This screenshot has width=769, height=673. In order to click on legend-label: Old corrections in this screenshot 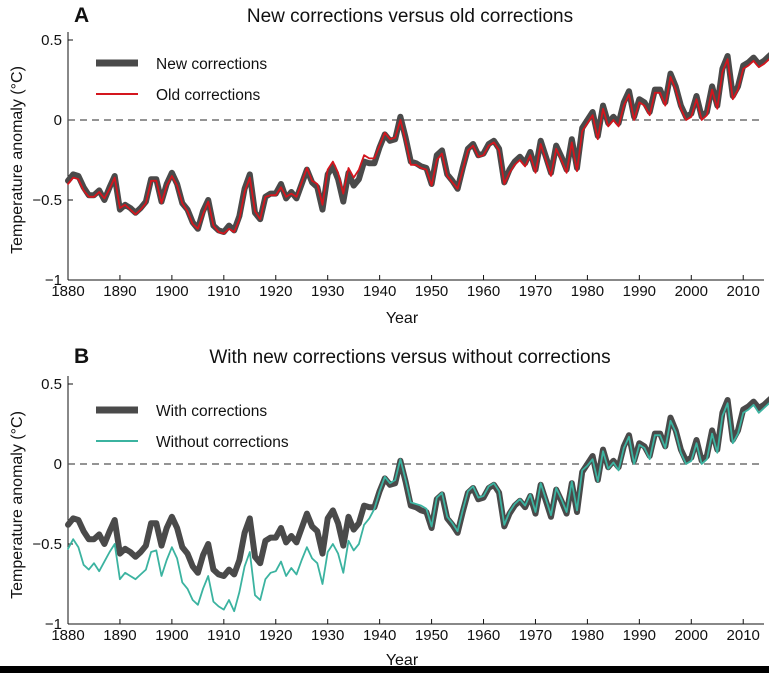, I will do `click(208, 95)`.